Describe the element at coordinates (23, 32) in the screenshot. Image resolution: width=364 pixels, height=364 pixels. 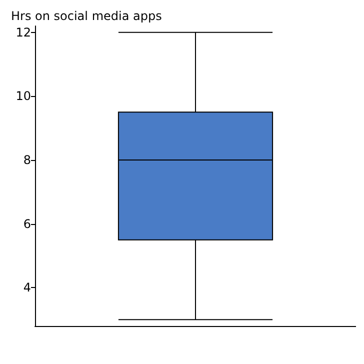
I see `y-tick-label: 12` at that location.